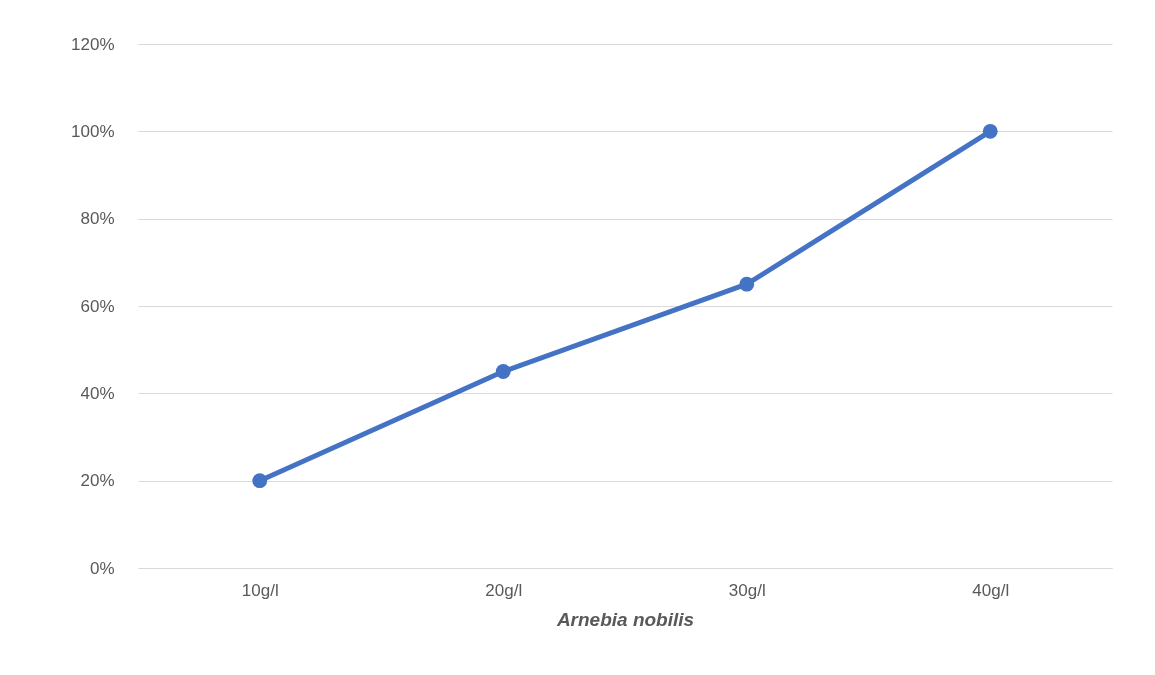 This screenshot has width=1155, height=675. I want to click on y-tick-label: 100%, so click(93, 131).